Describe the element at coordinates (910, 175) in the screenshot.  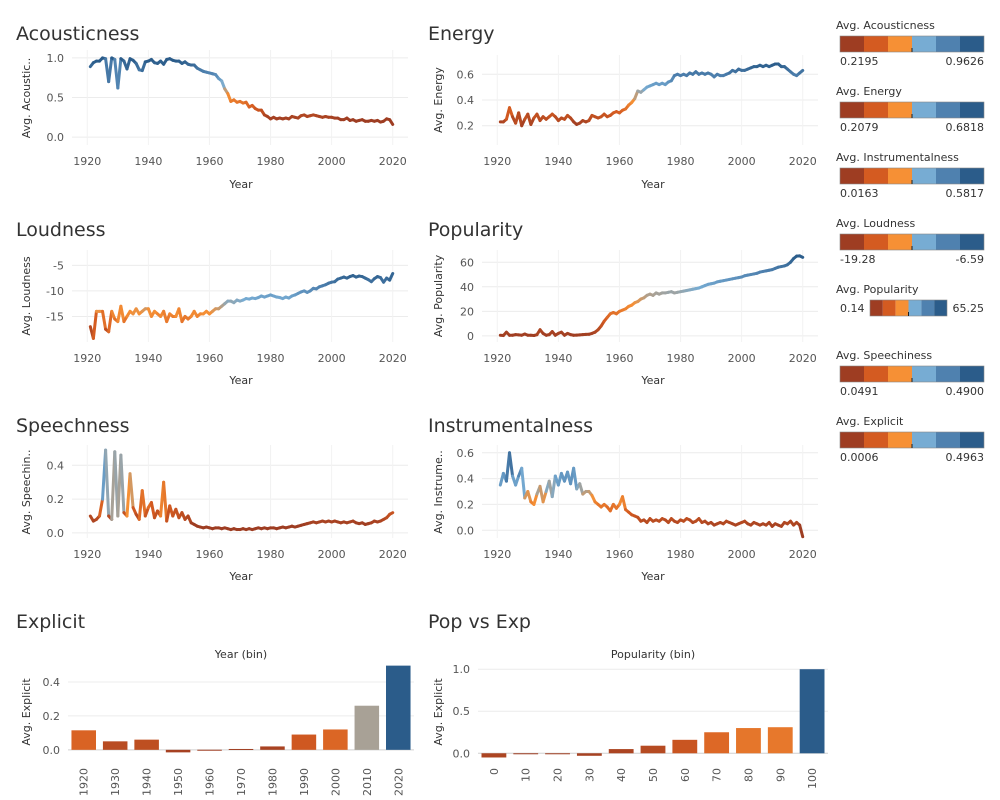
I see `legend-2: Avg. Instrumentalness 0.0163 0.5817` at that location.